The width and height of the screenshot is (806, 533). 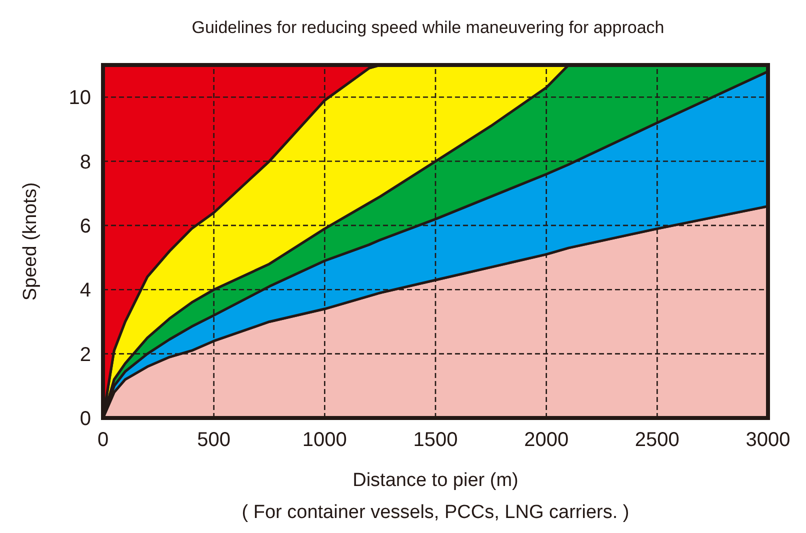 What do you see at coordinates (428, 27) in the screenshot?
I see `chart-title: Guidelines for reducing speed while maneuvering for approach` at bounding box center [428, 27].